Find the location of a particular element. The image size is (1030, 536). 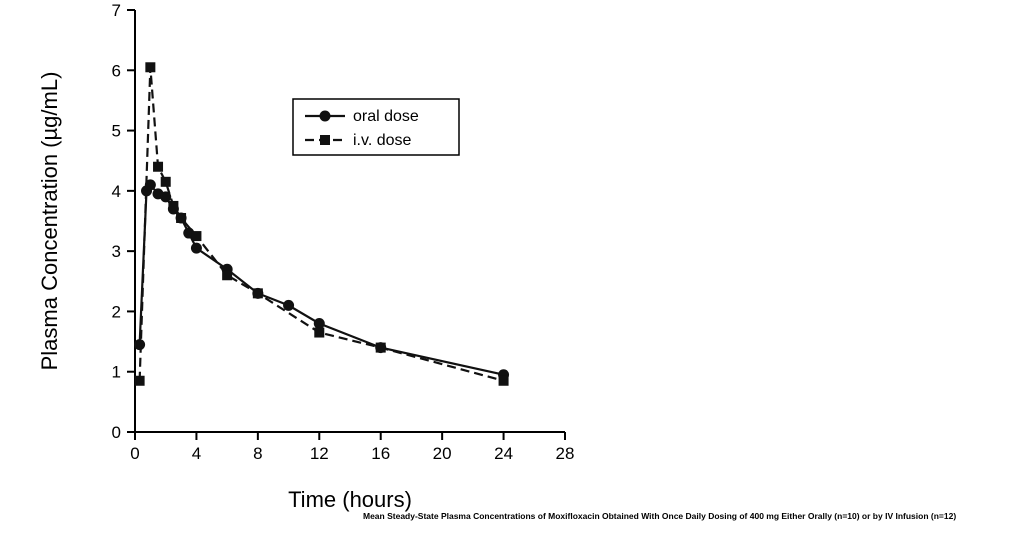

y-tick-label: 5 is located at coordinates (116, 131).